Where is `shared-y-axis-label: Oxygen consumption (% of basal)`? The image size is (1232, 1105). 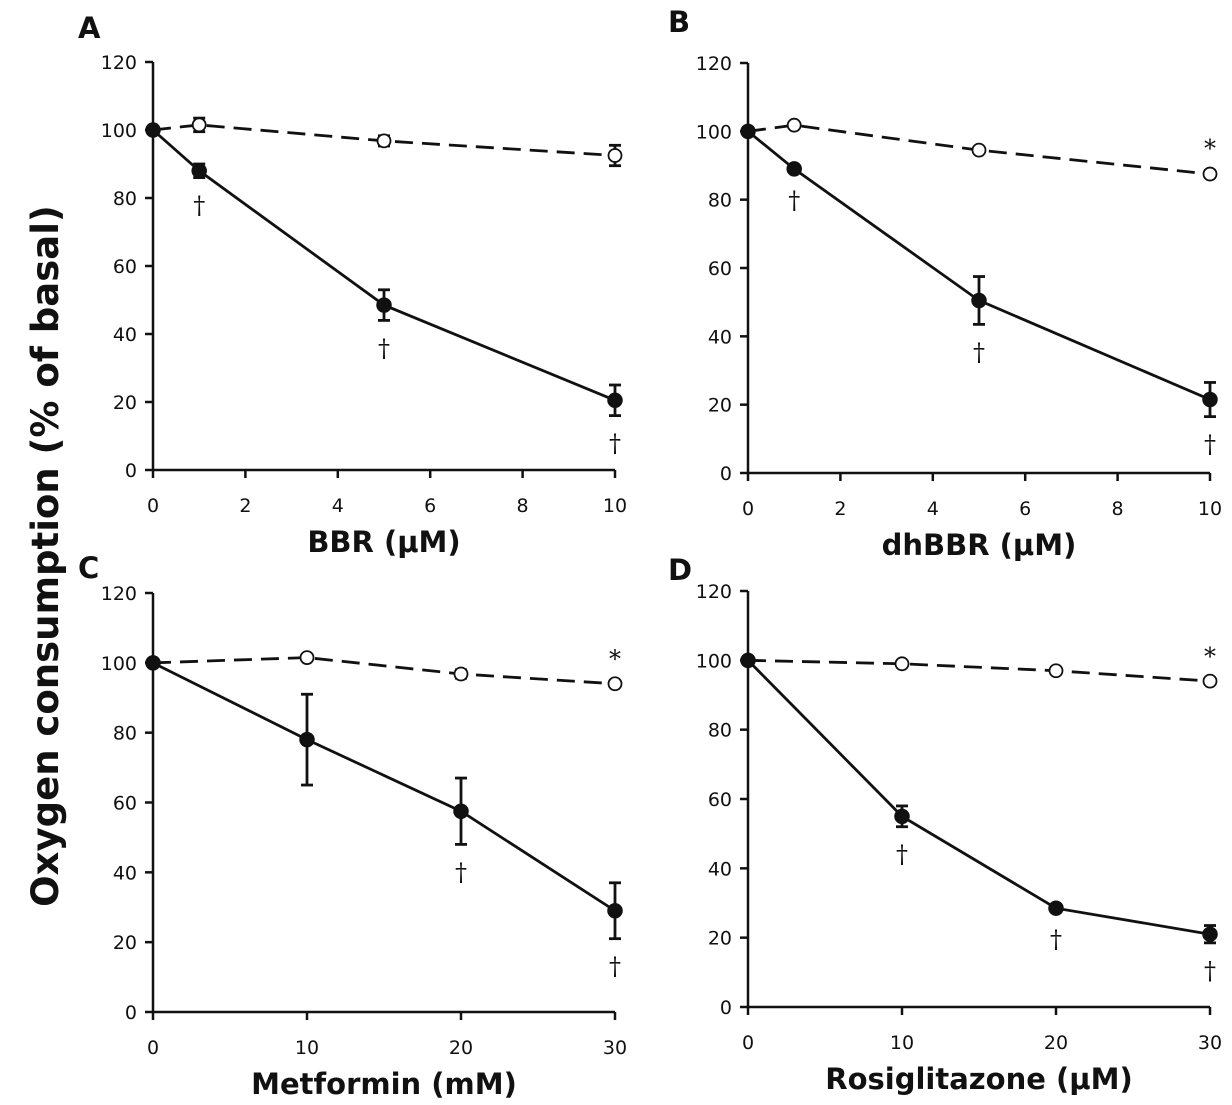
shared-y-axis-label: Oxygen consumption (% of basal) is located at coordinates (45, 556).